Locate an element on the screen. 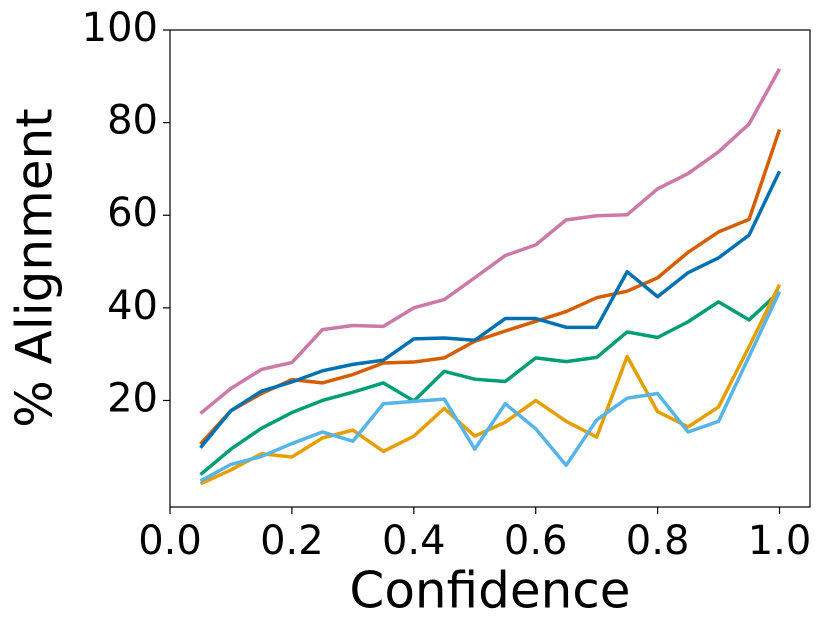 Image resolution: width=830 pixels, height=635 pixels. x-tick-label: 0.6 is located at coordinates (536, 541).